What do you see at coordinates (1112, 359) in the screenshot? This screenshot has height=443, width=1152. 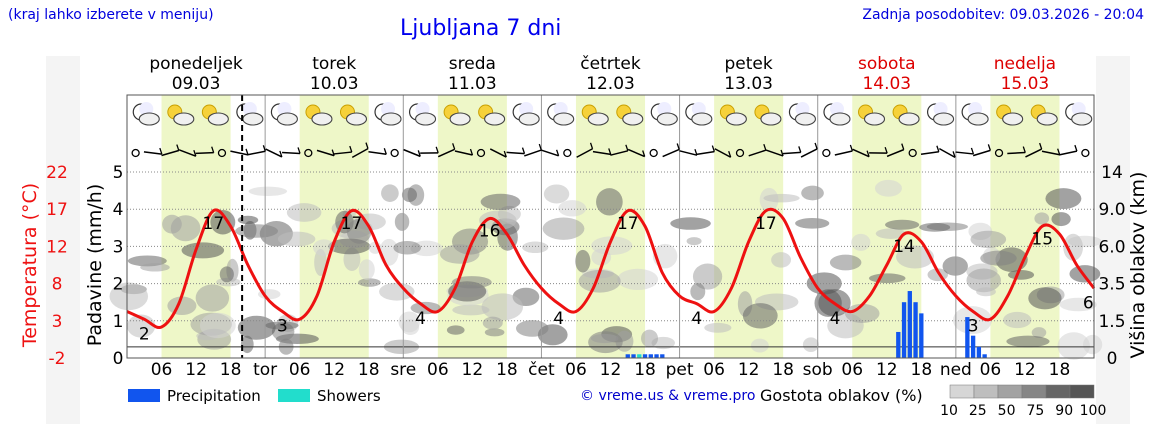 I see `cloud-height-tick: 0` at bounding box center [1112, 359].